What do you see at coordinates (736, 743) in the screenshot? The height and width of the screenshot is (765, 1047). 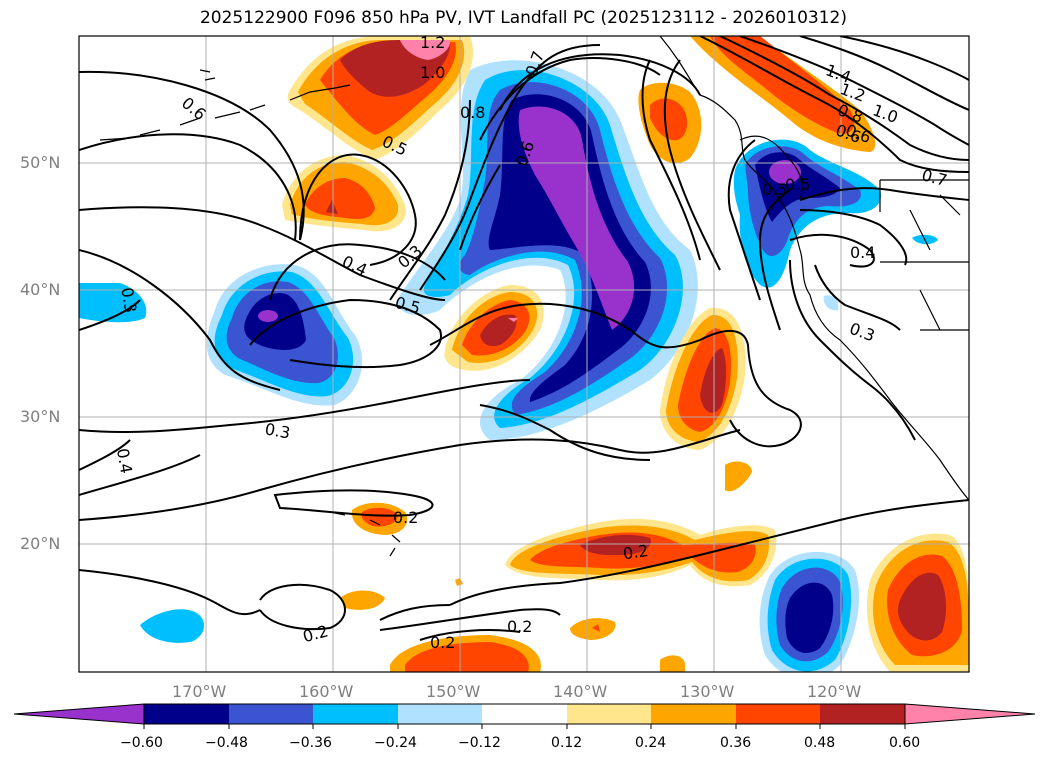 I see `colorbar-tick-label: 0.36` at bounding box center [736, 743].